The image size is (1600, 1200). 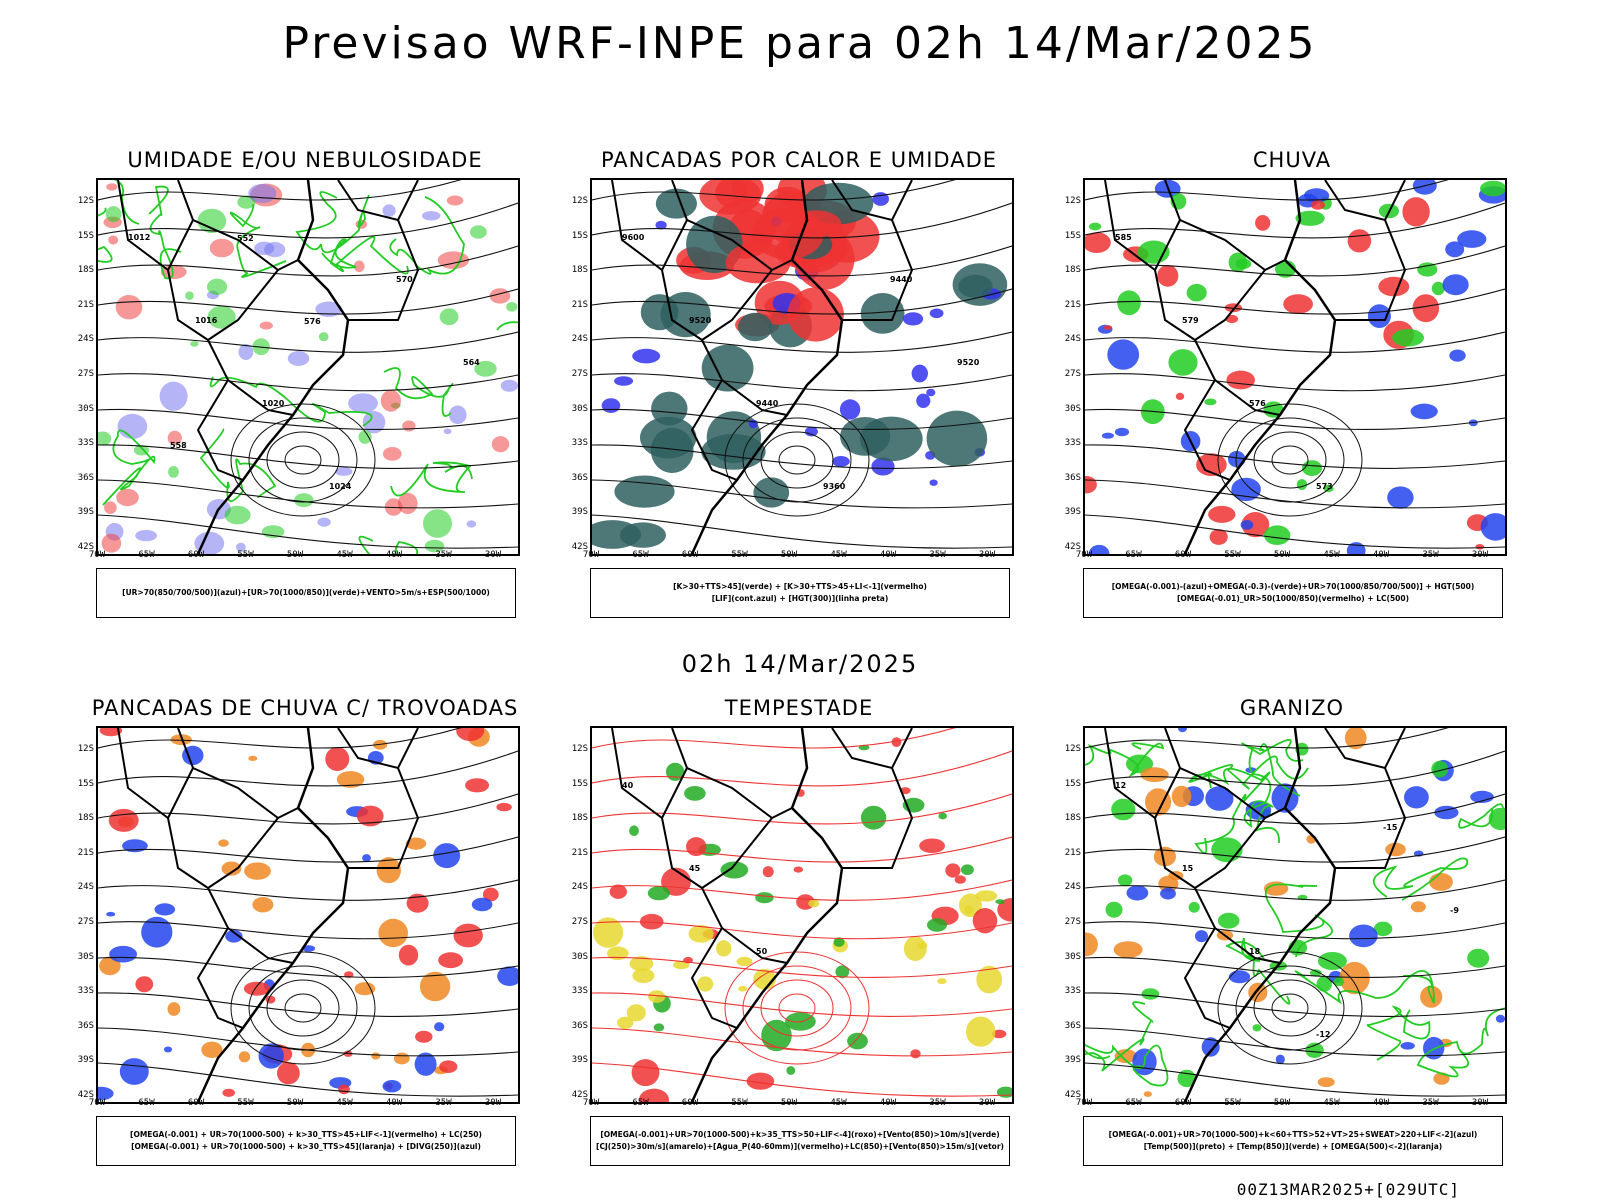 What do you see at coordinates (834, 486) in the screenshot?
I see `contour-label: 9360` at bounding box center [834, 486].